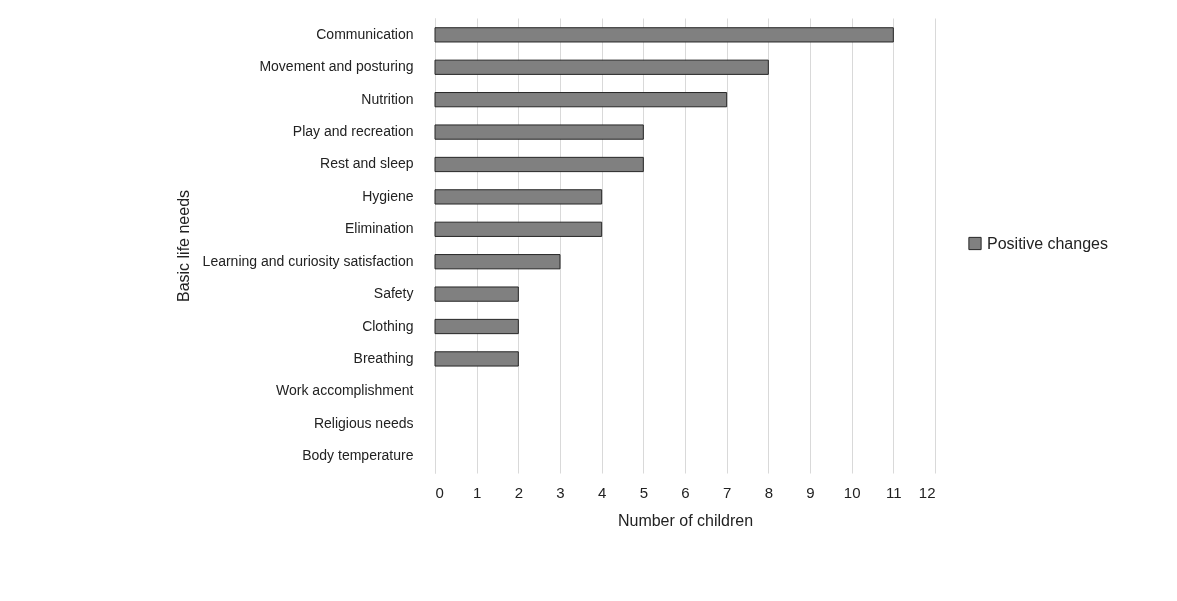 The image size is (1177, 601). I want to click on y-tick-label: Play and recreation, so click(353, 131).